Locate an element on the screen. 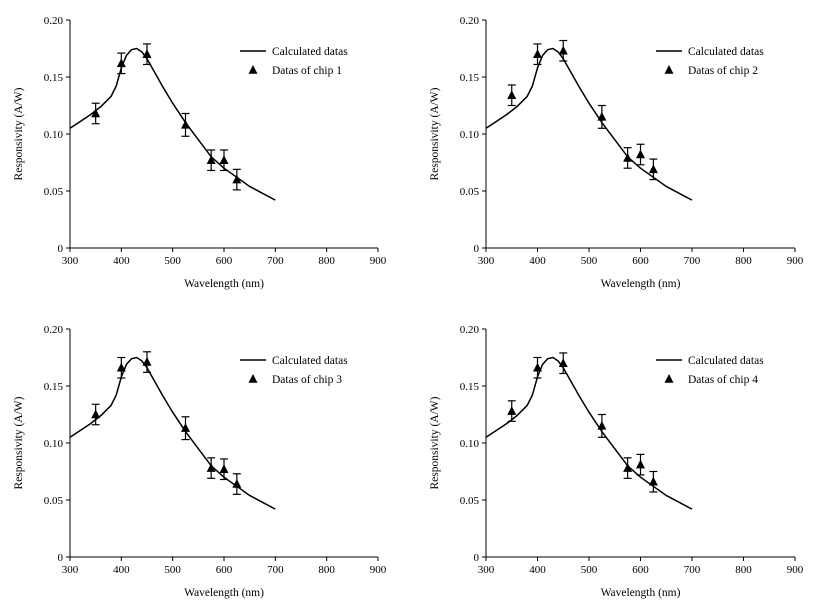  legend-label-chip: Datas of chip 1 is located at coordinates (307, 71).